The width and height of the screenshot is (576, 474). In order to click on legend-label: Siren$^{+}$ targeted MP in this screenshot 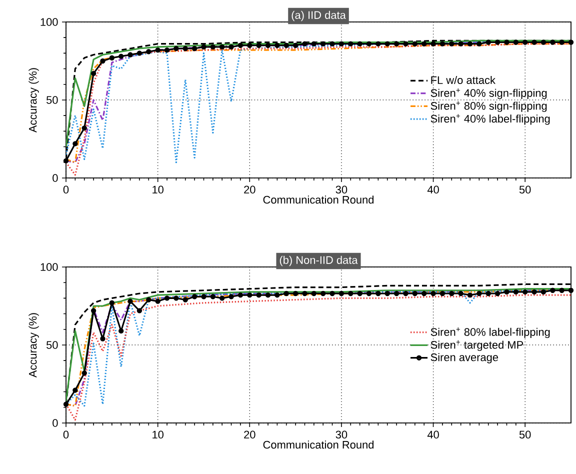, I will do `click(477, 345)`.